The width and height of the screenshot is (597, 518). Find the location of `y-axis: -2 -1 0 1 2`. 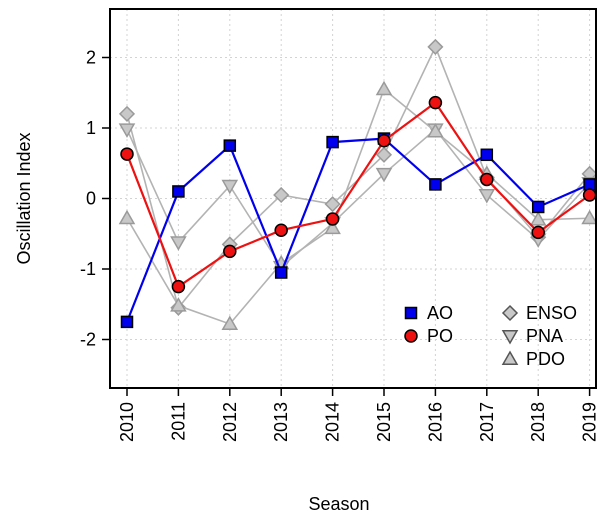

y-axis: -2 -1 0 1 2 is located at coordinates (95, 199).